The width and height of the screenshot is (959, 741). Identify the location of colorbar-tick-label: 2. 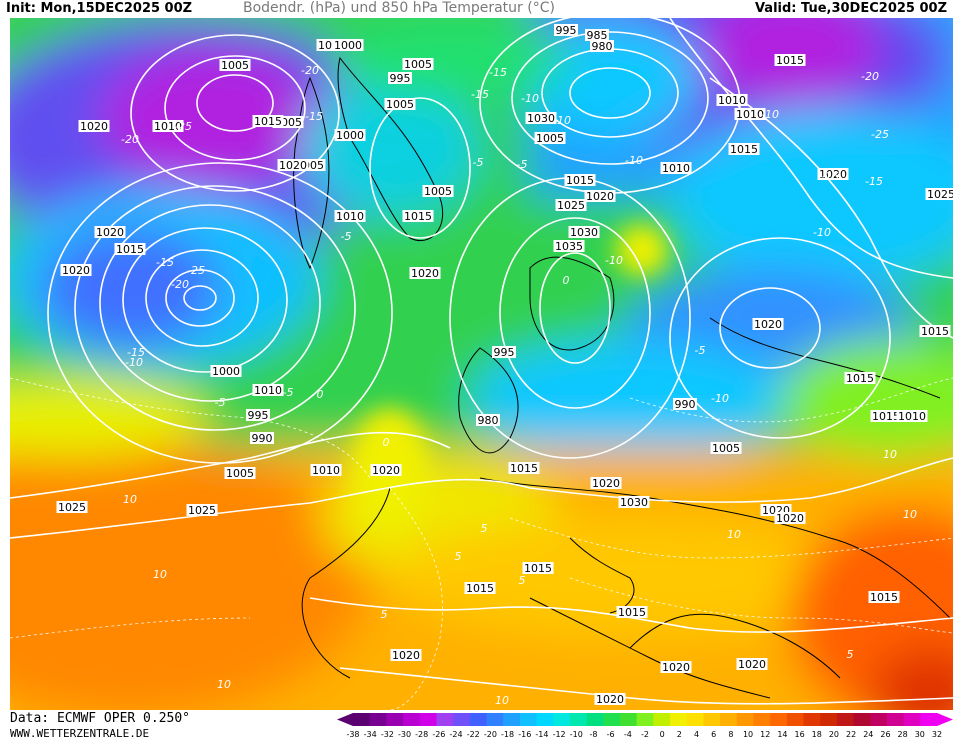
(679, 734).